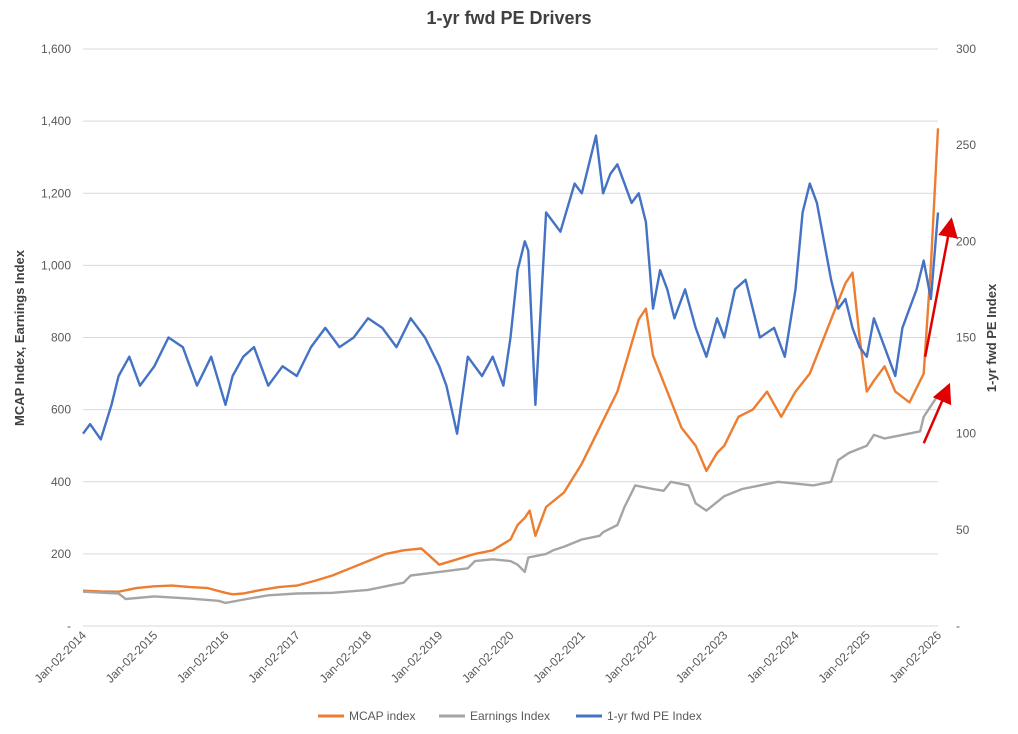 The height and width of the screenshot is (734, 1018). What do you see at coordinates (56, 193) in the screenshot?
I see `y-left-tick-label: 1,200` at bounding box center [56, 193].